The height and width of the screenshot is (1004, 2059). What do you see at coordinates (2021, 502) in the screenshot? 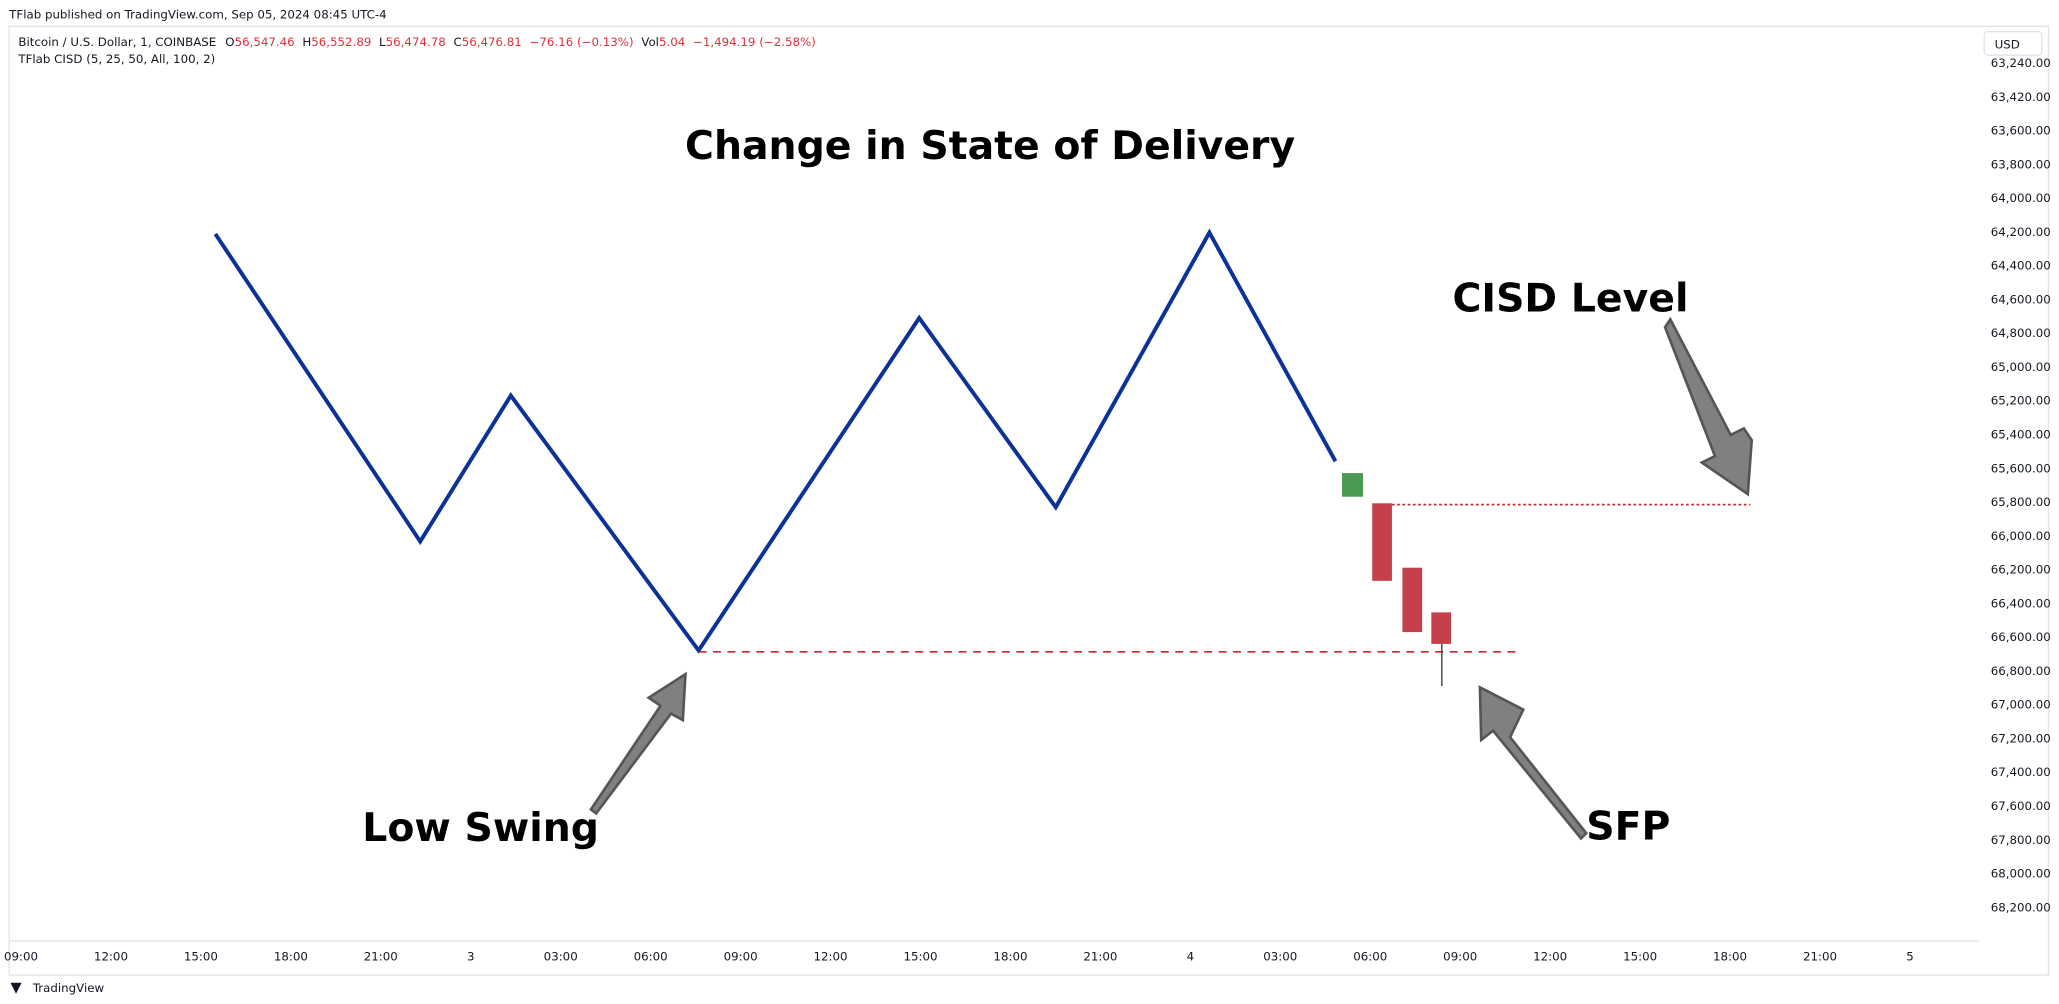
I see `price-label: 65,800.00` at bounding box center [2021, 502].